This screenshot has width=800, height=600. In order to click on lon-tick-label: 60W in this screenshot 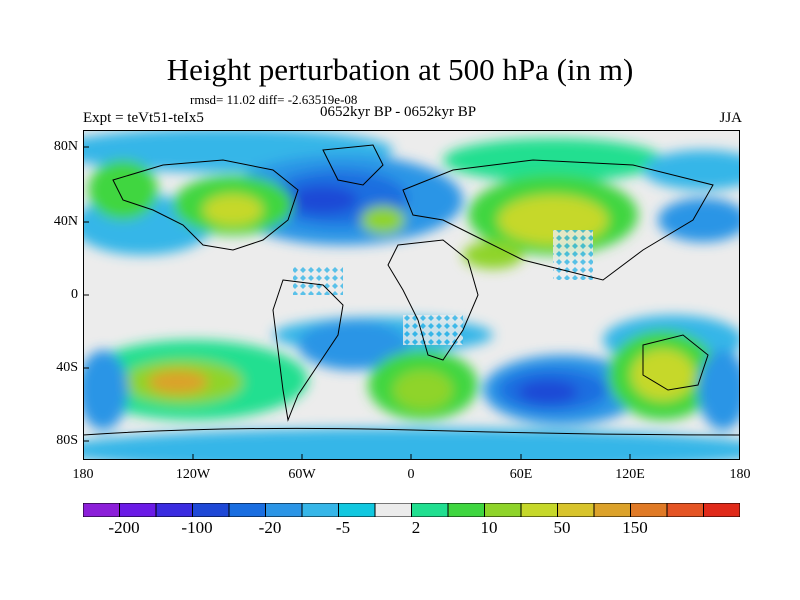, I will do `click(302, 474)`.